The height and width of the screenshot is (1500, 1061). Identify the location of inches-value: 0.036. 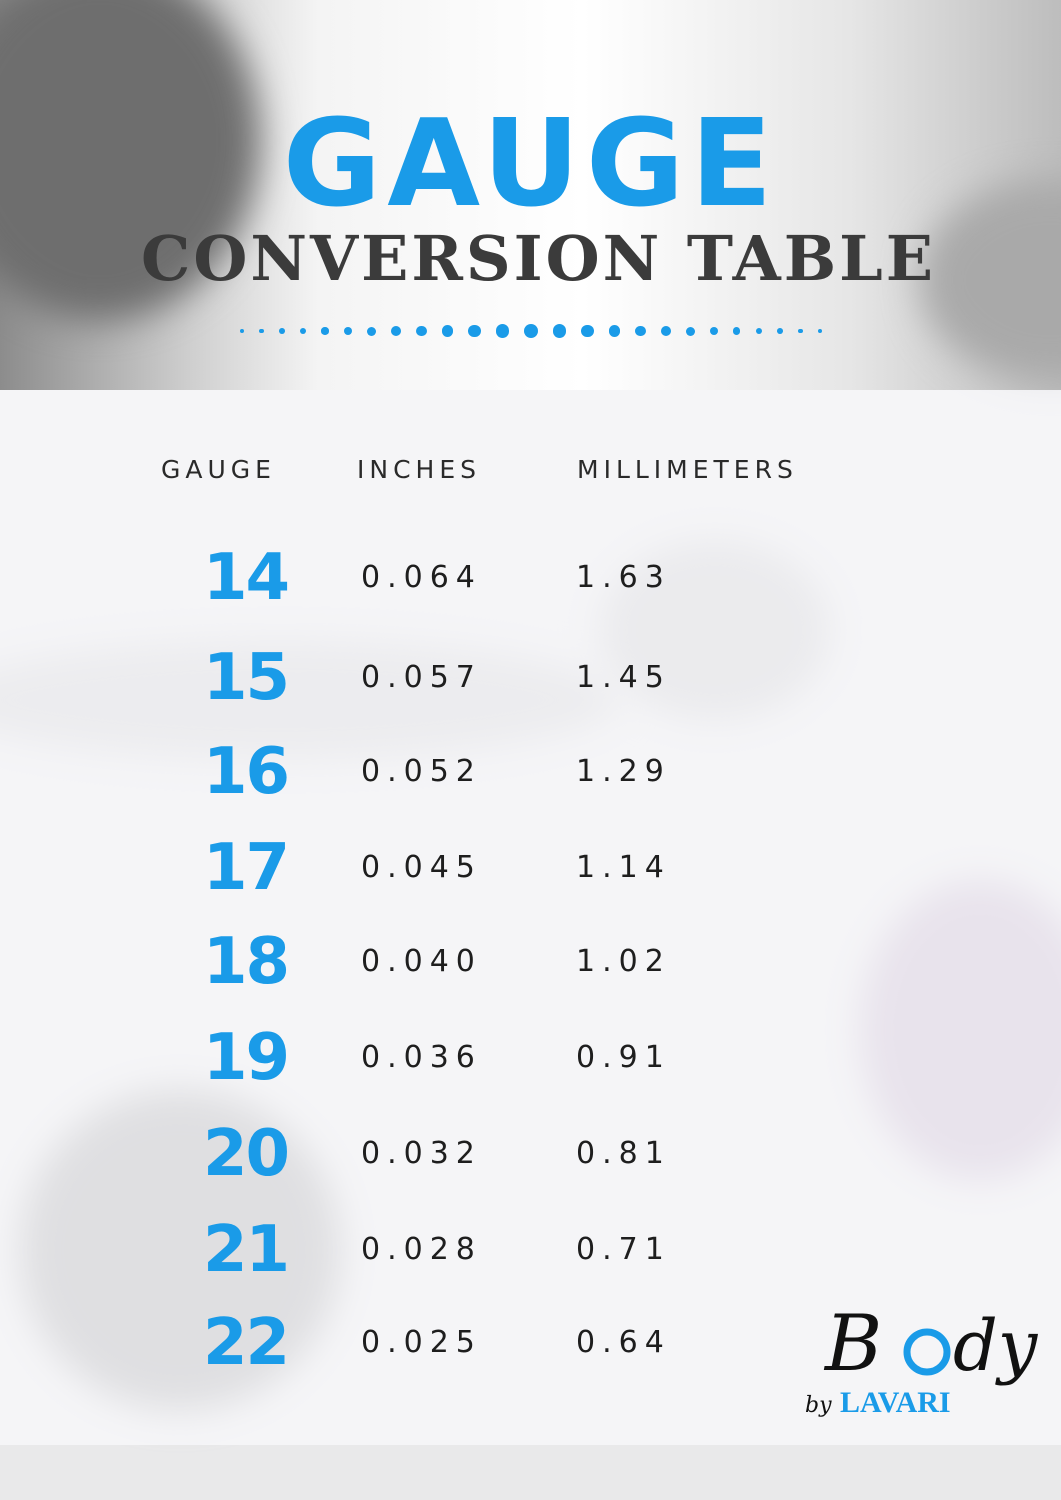
(421, 1057).